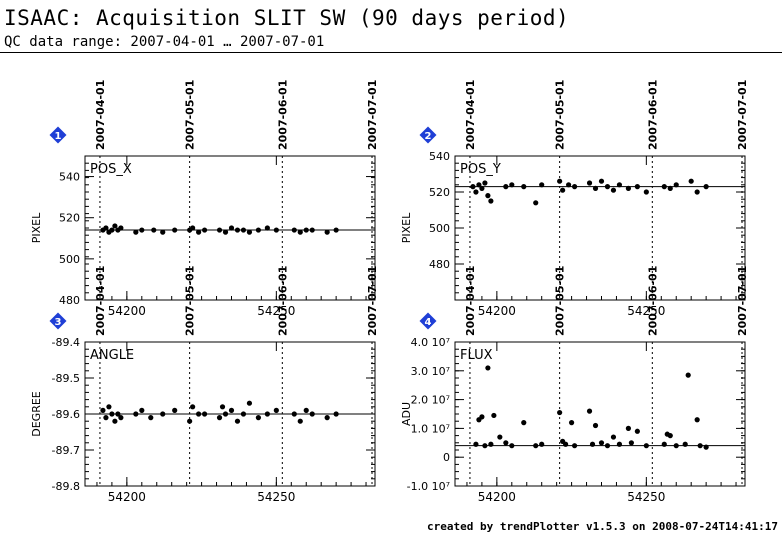 The image size is (782, 542). I want to click on ytick-label: -89.4, so click(66, 342).